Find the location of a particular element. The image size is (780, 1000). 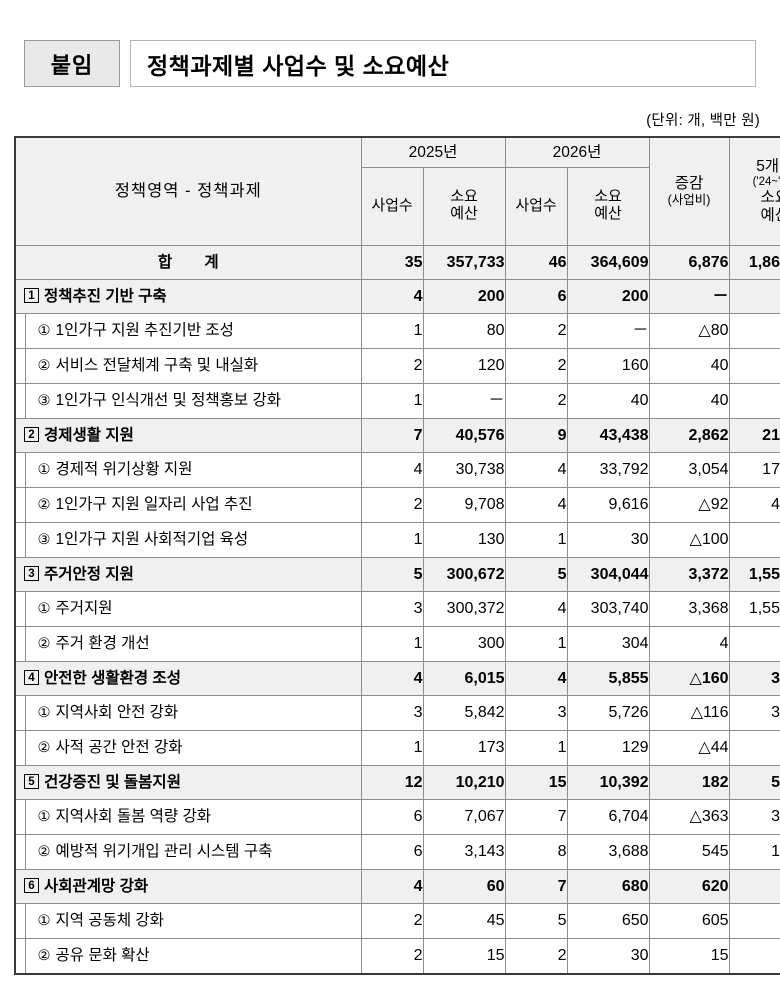

cell-budget-2025: 6,015 is located at coordinates (464, 678).